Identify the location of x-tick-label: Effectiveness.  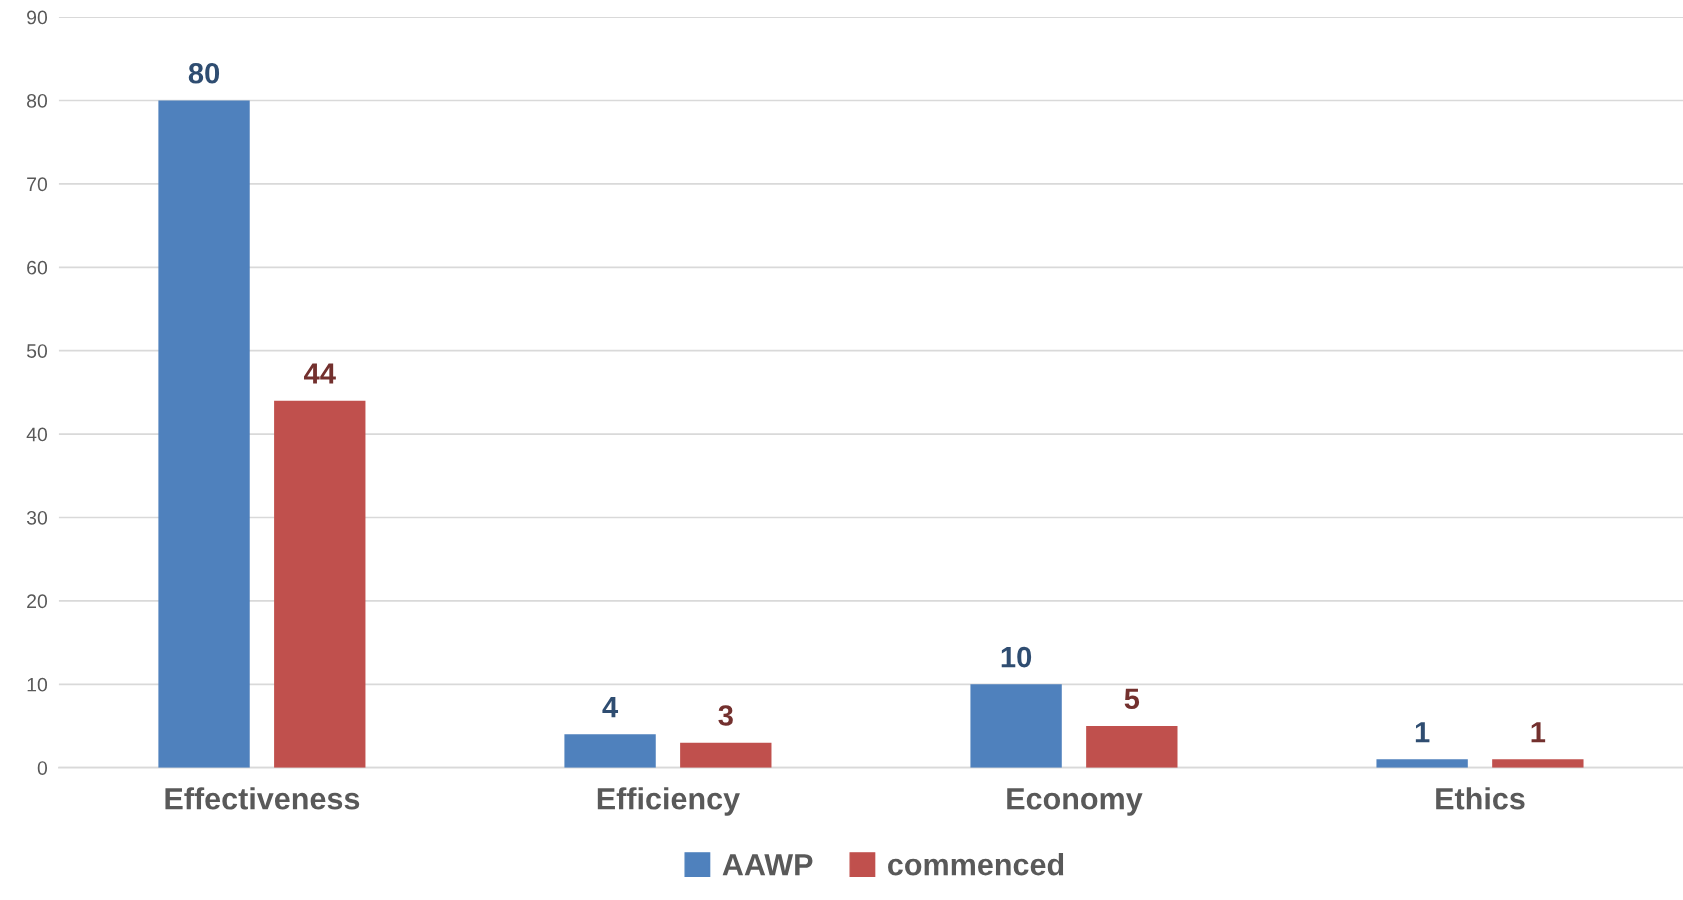
(262, 798).